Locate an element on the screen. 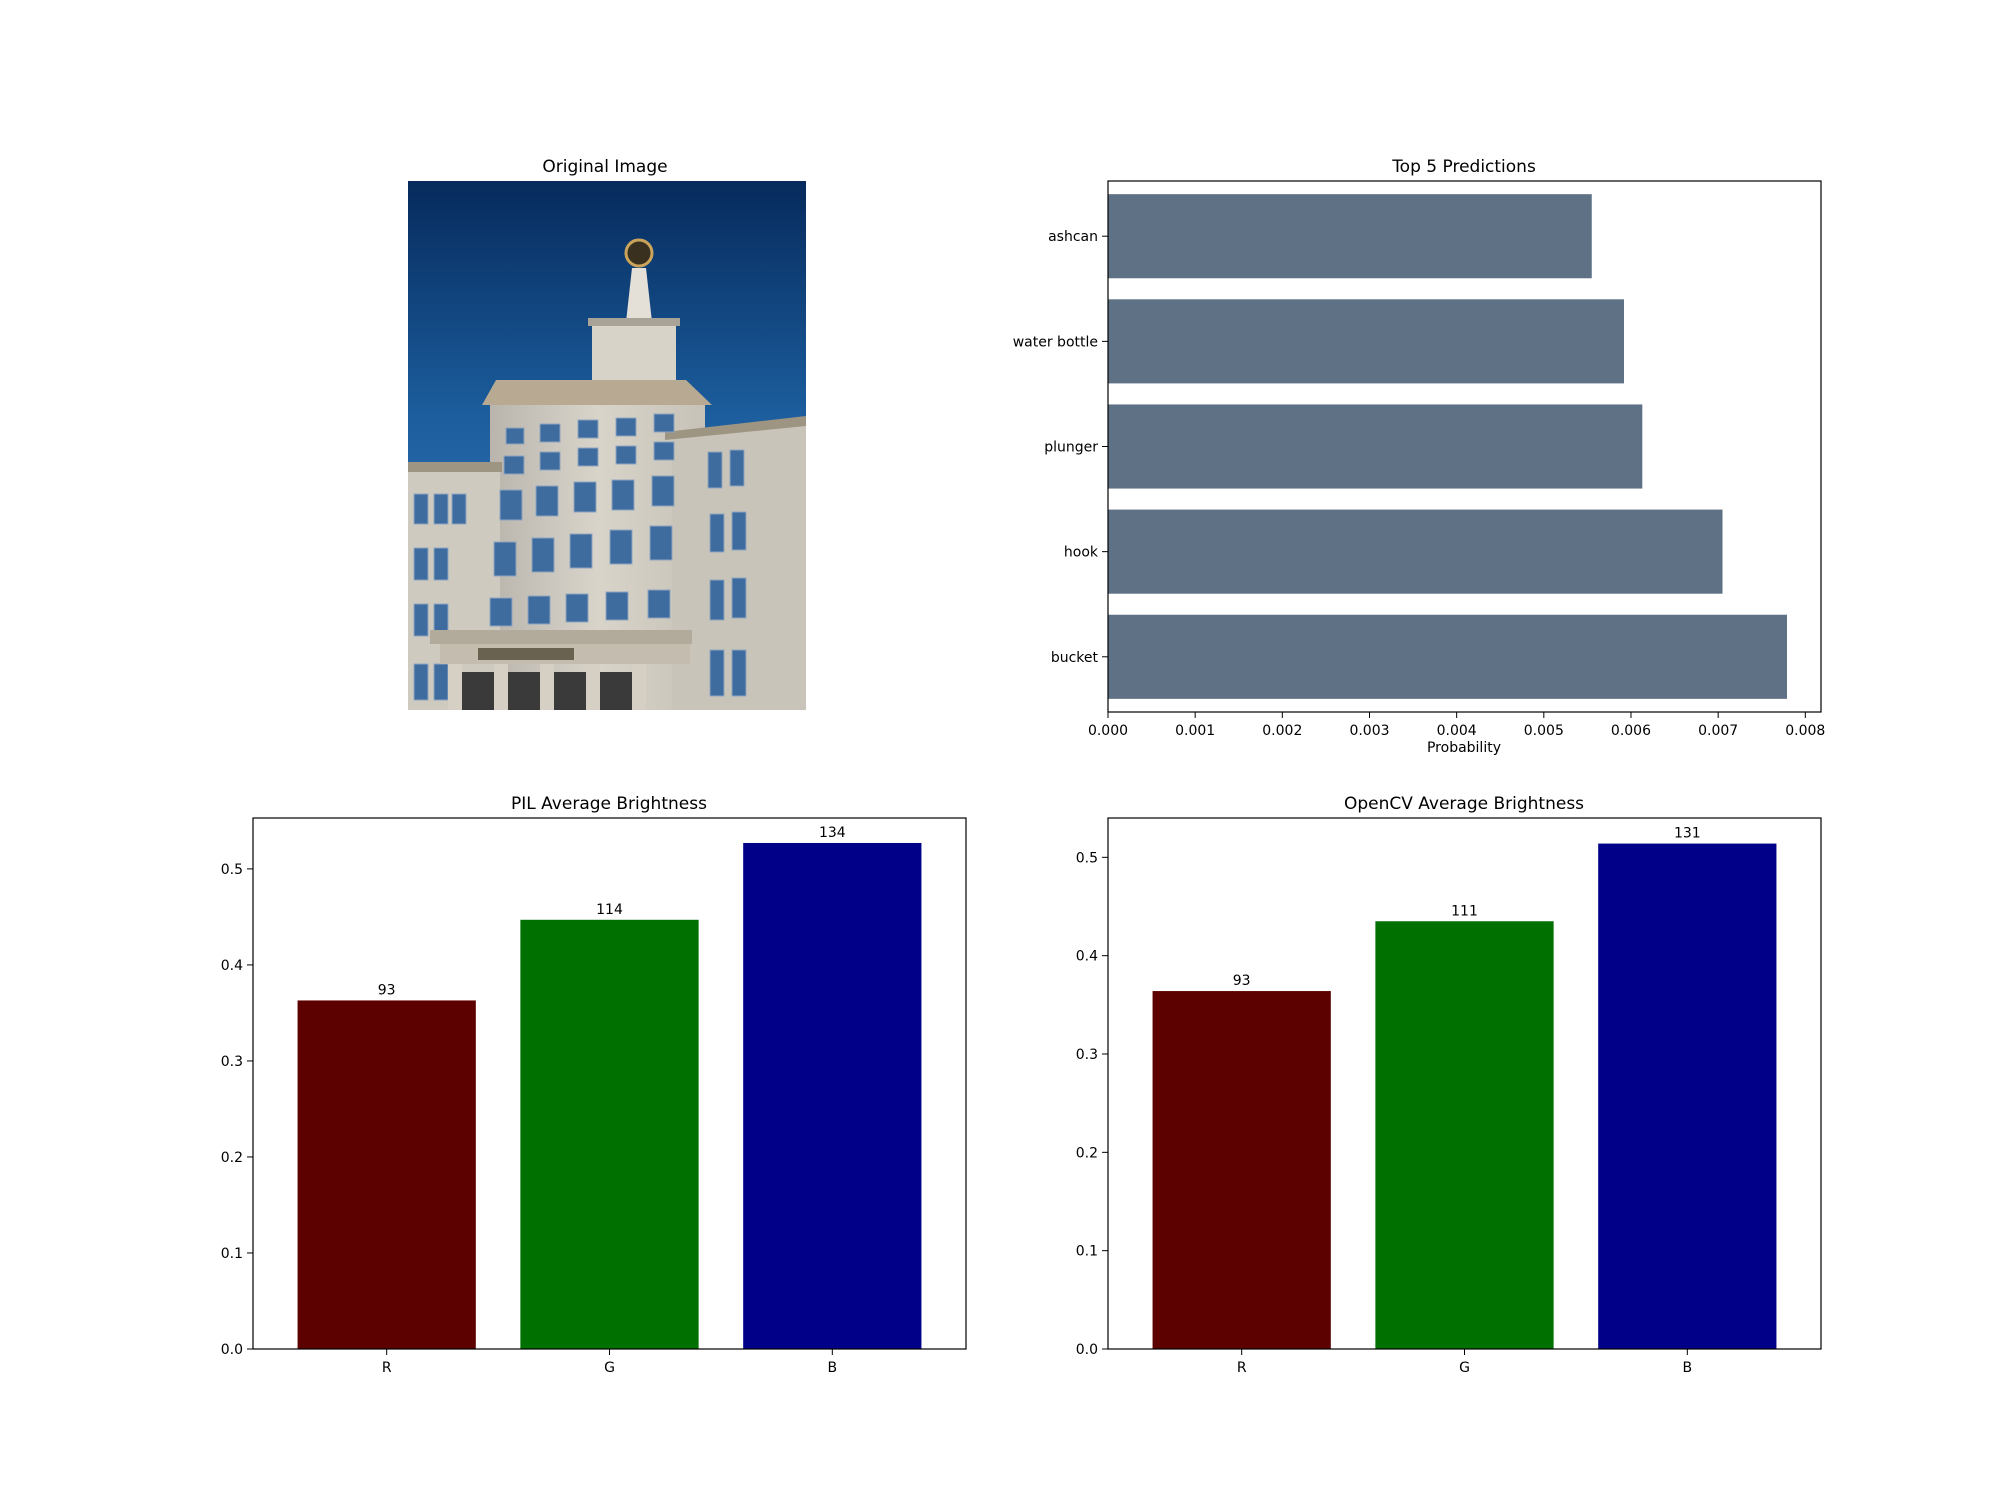 Image resolution: width=2000 pixels, height=1500 pixels. chart-title: PIL Average Brightness is located at coordinates (609, 804).